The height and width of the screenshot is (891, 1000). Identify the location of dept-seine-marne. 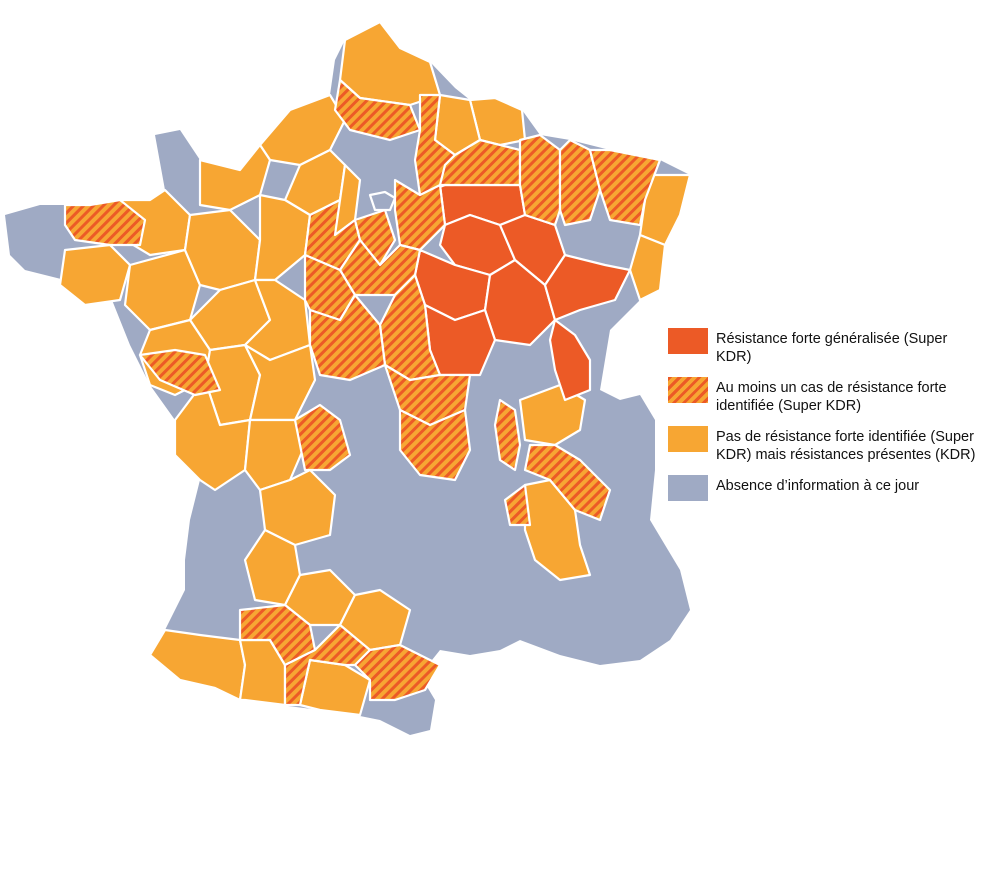
(420, 215).